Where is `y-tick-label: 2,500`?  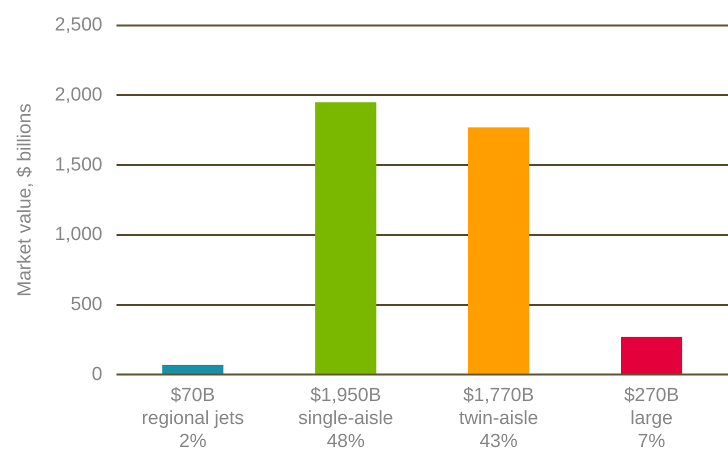 y-tick-label: 2,500 is located at coordinates (78, 25).